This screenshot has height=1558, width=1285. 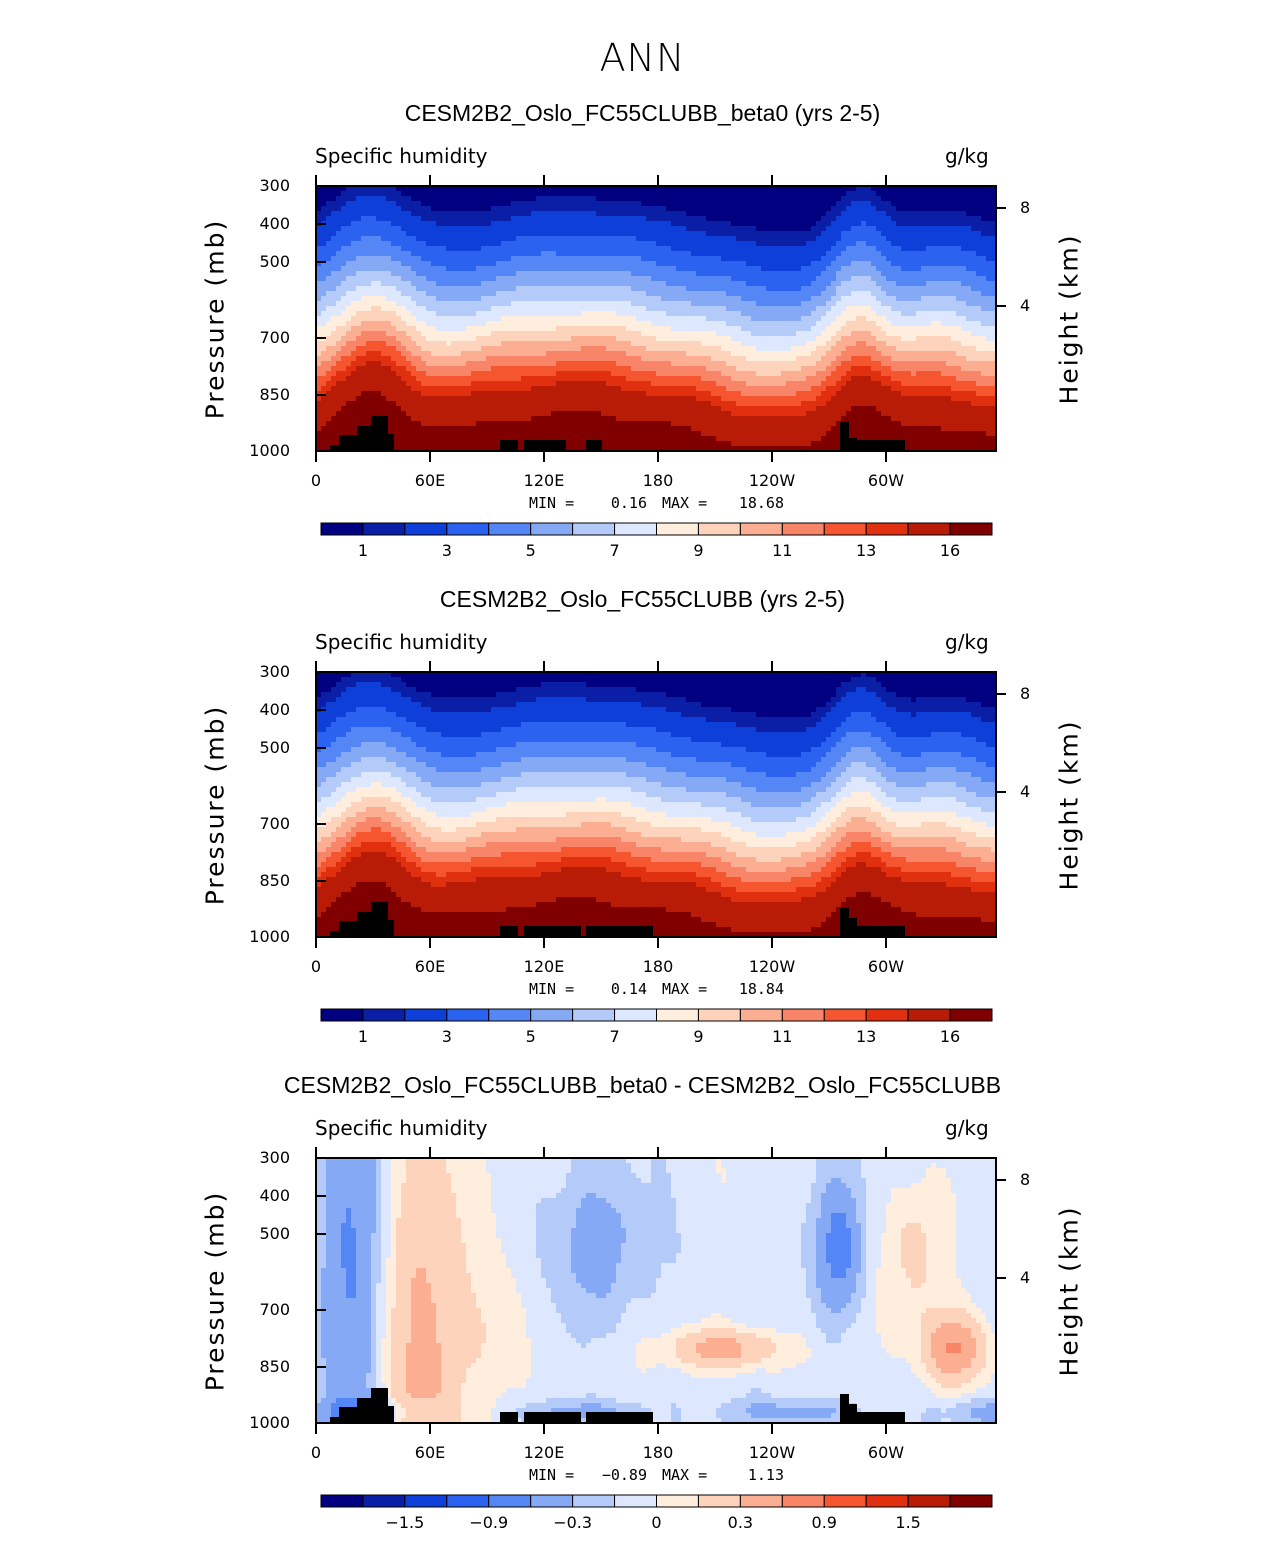 What do you see at coordinates (489, 1522) in the screenshot?
I see `colorbar-label: −0.9` at bounding box center [489, 1522].